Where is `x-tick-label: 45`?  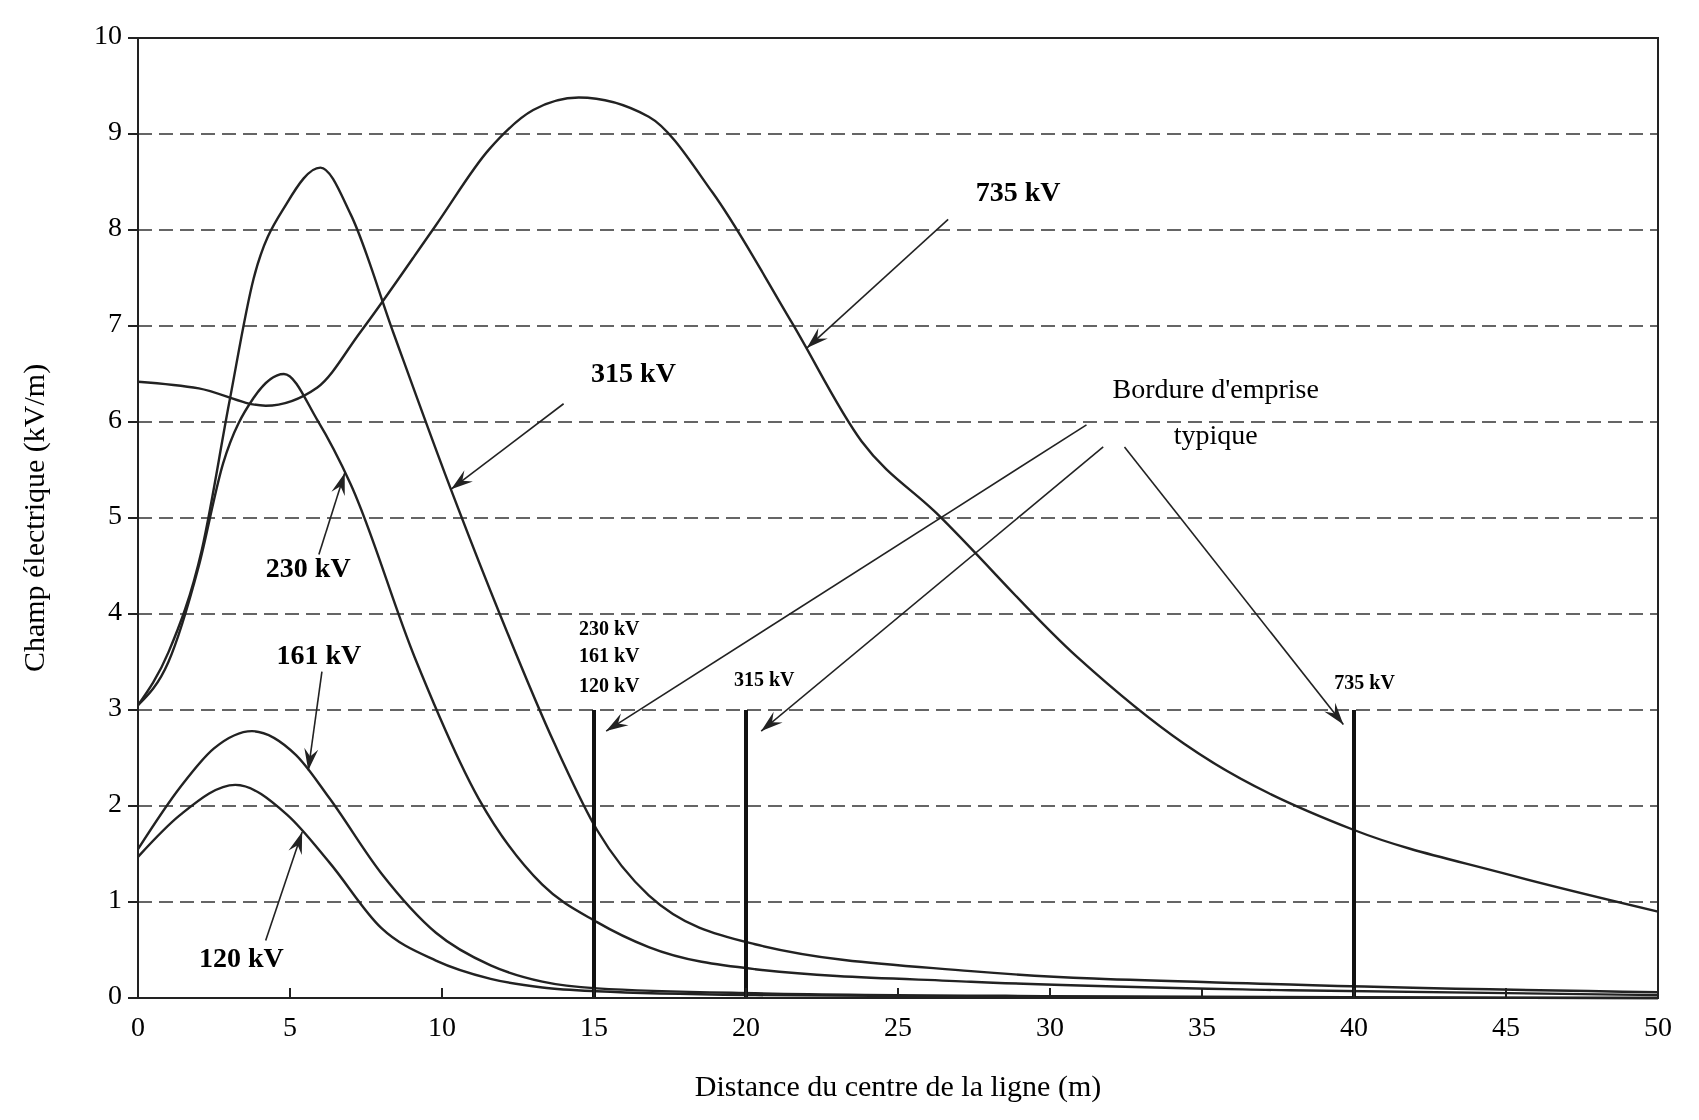 x-tick-label: 45 is located at coordinates (1506, 1026).